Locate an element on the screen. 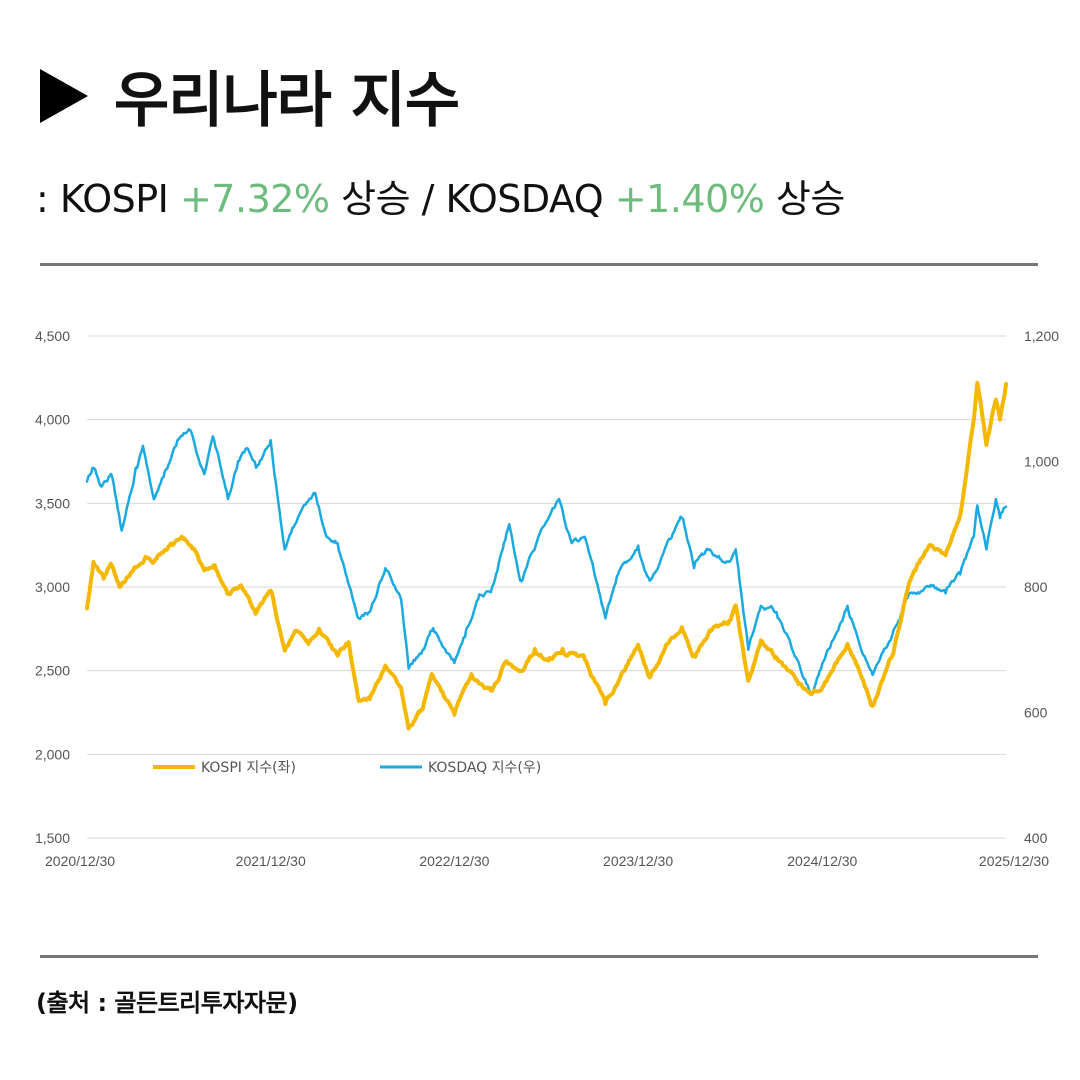  x-tick-label: 2023/12/30 is located at coordinates (638, 861).